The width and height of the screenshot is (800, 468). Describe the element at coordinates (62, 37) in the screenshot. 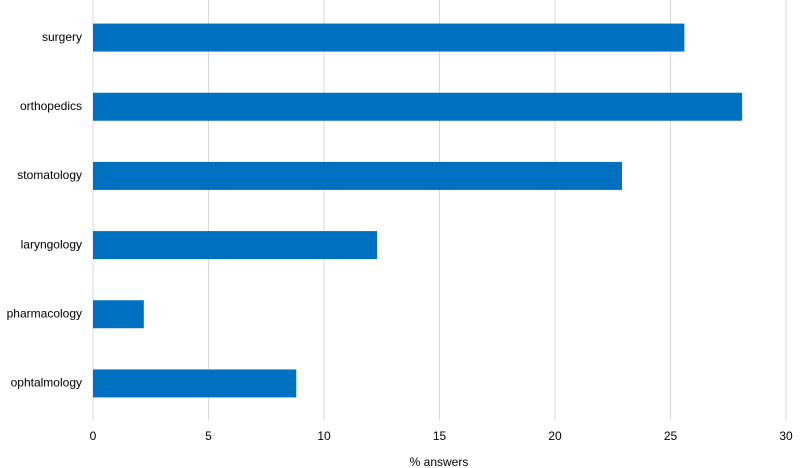

I see `y-tick-label: surgery` at that location.